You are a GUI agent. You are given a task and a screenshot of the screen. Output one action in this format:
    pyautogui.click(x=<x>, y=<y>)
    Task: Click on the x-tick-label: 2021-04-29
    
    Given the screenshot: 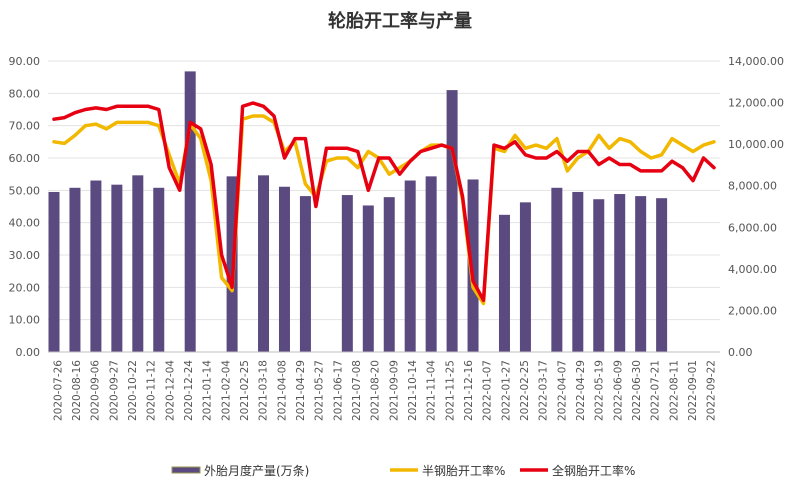 What is the action you would take?
    pyautogui.click(x=301, y=390)
    